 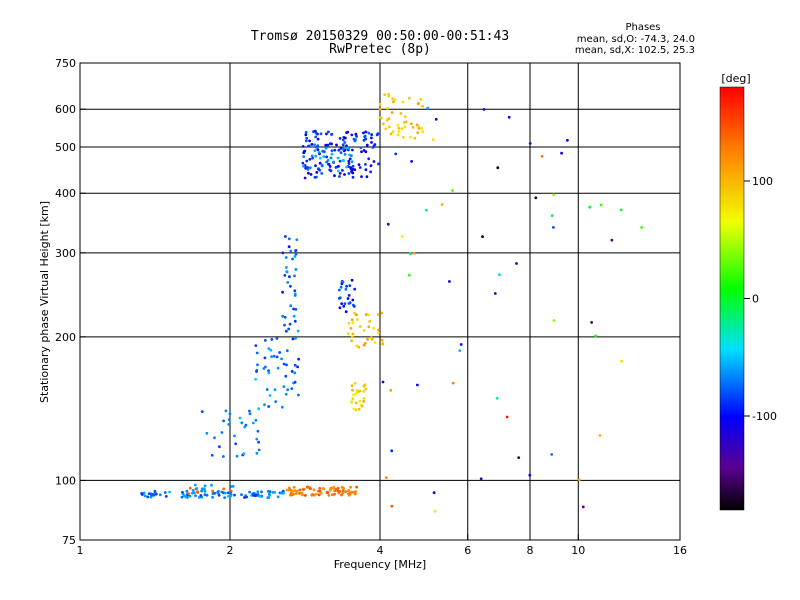 What do you see at coordinates (65, 193) in the screenshot?
I see `y-tick-label: 400` at bounding box center [65, 193].